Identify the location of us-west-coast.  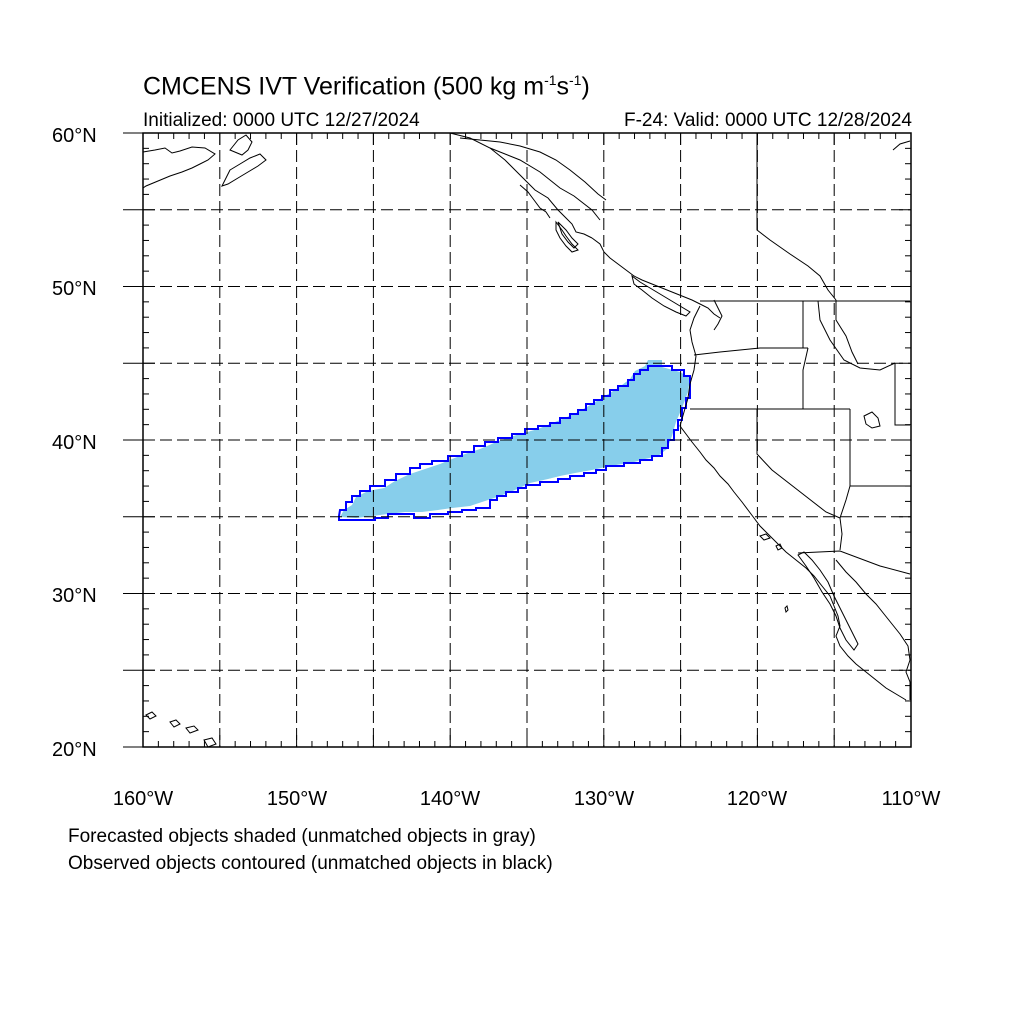
(793, 503).